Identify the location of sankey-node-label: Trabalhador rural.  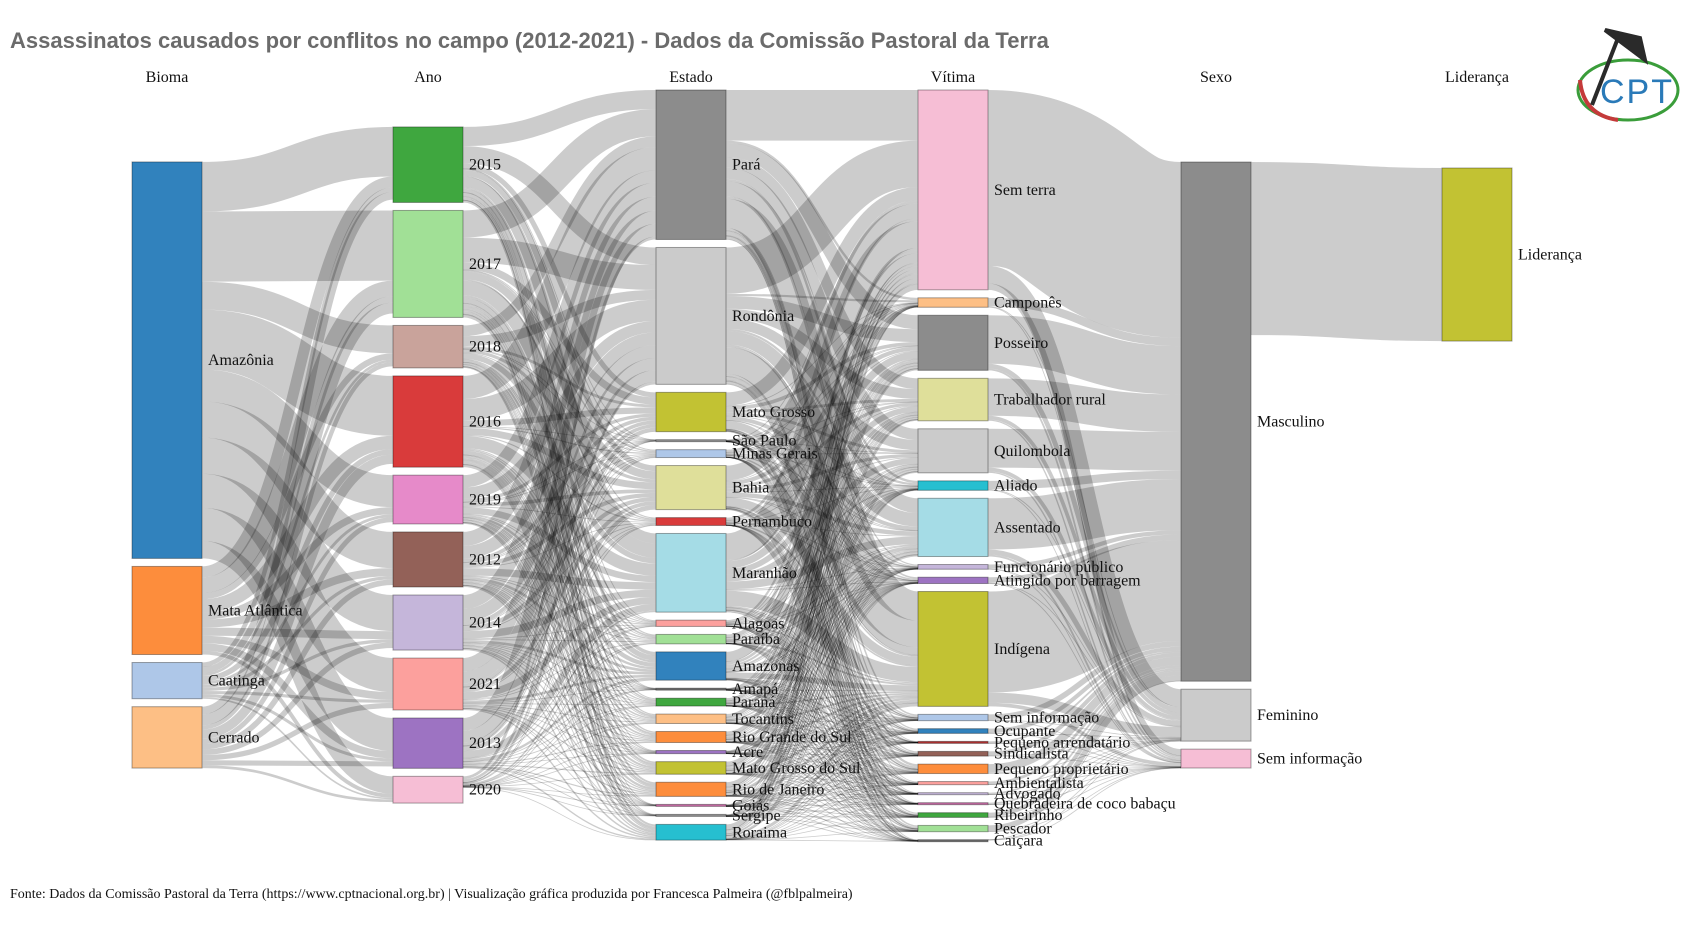
(1050, 400).